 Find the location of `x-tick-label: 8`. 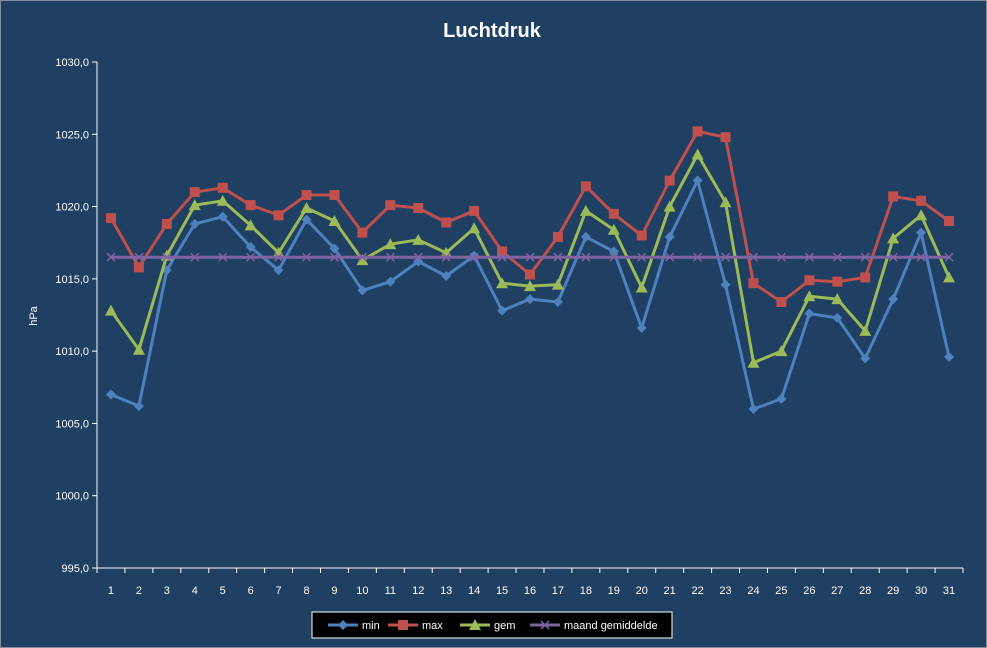

x-tick-label: 8 is located at coordinates (306, 591).